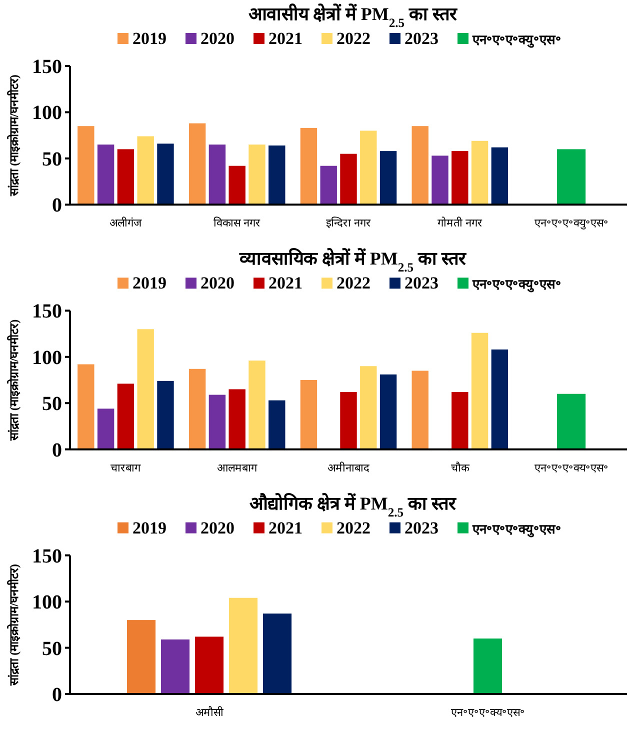  What do you see at coordinates (348, 223) in the screenshot?
I see `x-tick-label: इन्दिरा नगर` at bounding box center [348, 223].